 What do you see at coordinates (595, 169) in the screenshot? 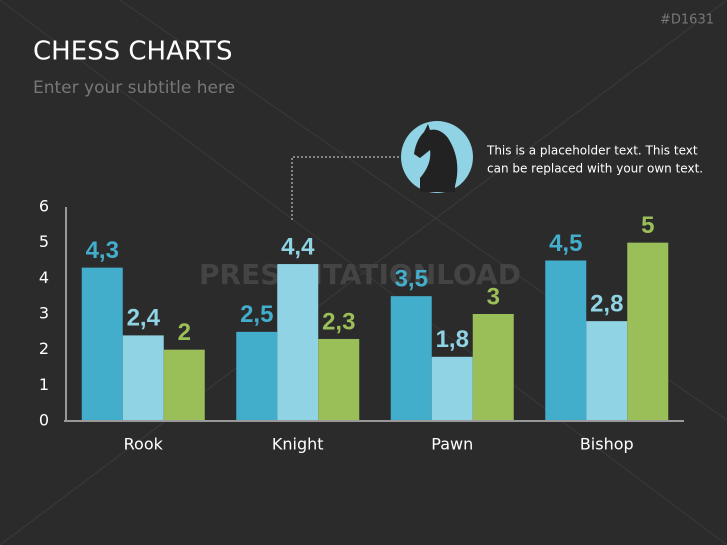
I see `annotation-line: can be replaced with your own text.` at bounding box center [595, 169].